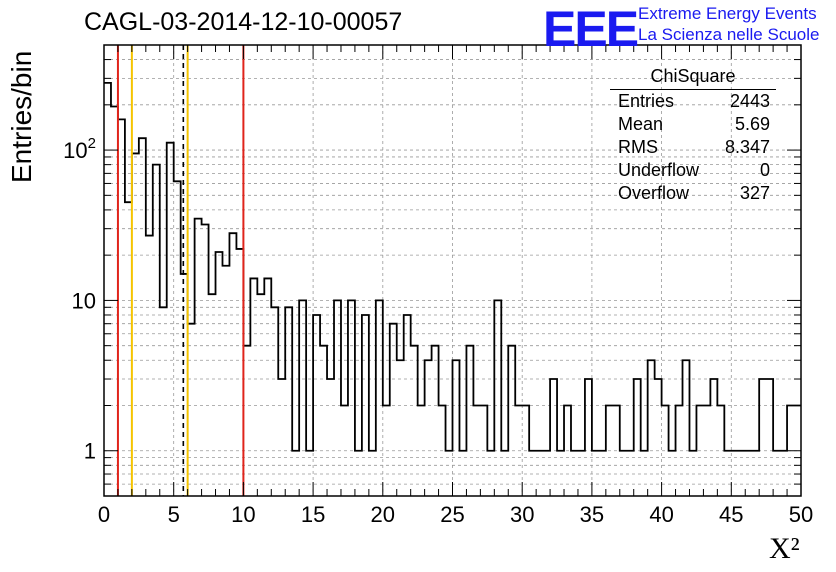  What do you see at coordinates (84, 300) in the screenshot?
I see `y-tick-label: 10` at bounding box center [84, 300].